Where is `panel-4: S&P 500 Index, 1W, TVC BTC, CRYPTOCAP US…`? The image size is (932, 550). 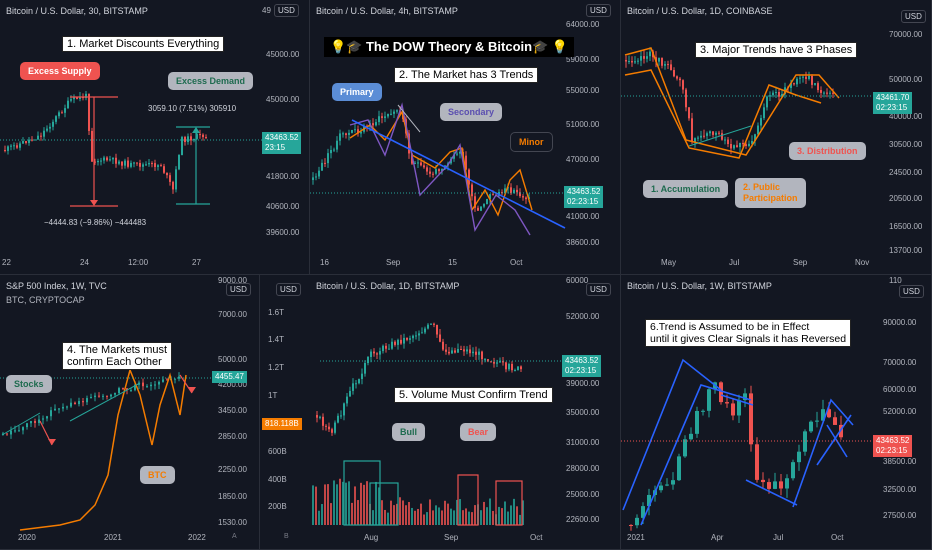 panel-4: S&P 500 Index, 1W, TVC BTC, CRYPTOCAP US… is located at coordinates (130, 412).